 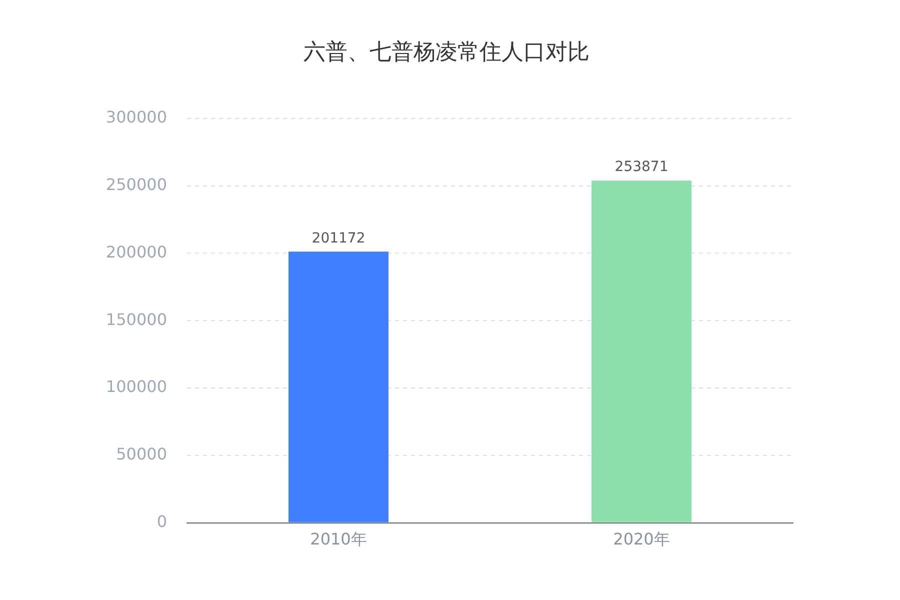 What do you see at coordinates (641, 167) in the screenshot?
I see `data-label: 253871` at bounding box center [641, 167].